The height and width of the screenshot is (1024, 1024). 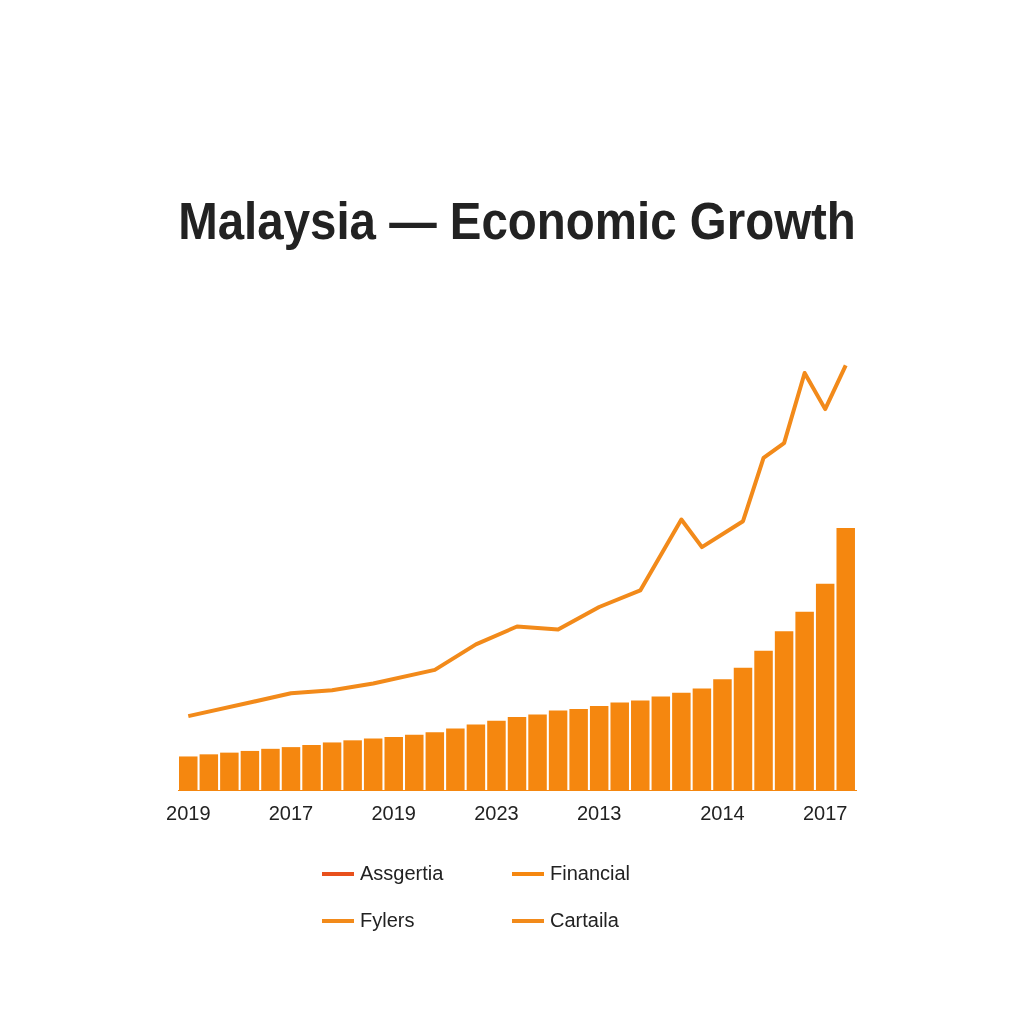 What do you see at coordinates (496, 812) in the screenshot?
I see `x-tick-label: 2023` at bounding box center [496, 812].